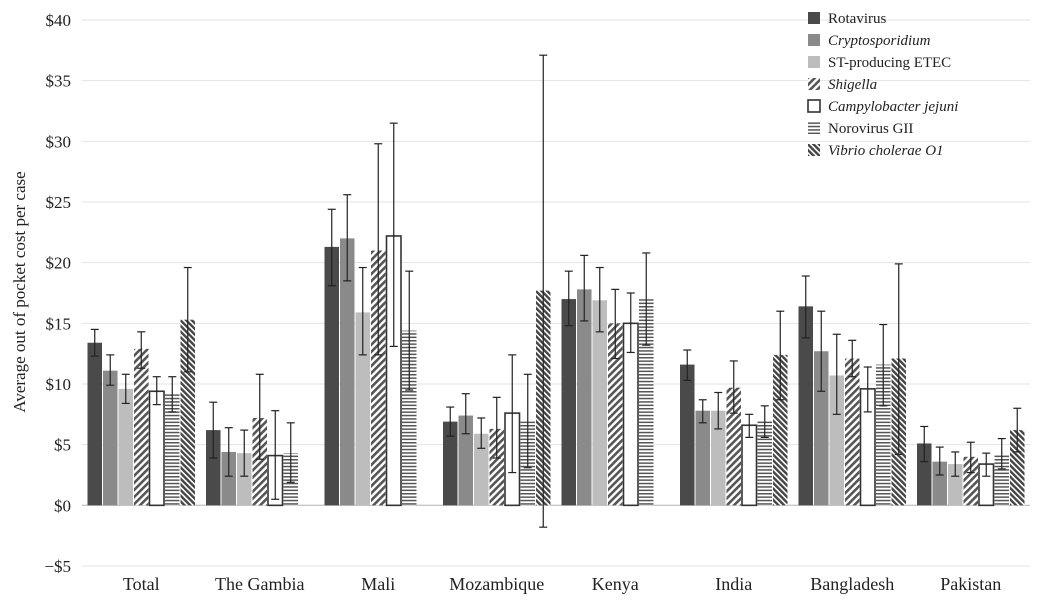 This screenshot has height=600, width=1040. What do you see at coordinates (59, 323) in the screenshot?
I see `y-tick-label: $15` at bounding box center [59, 323].